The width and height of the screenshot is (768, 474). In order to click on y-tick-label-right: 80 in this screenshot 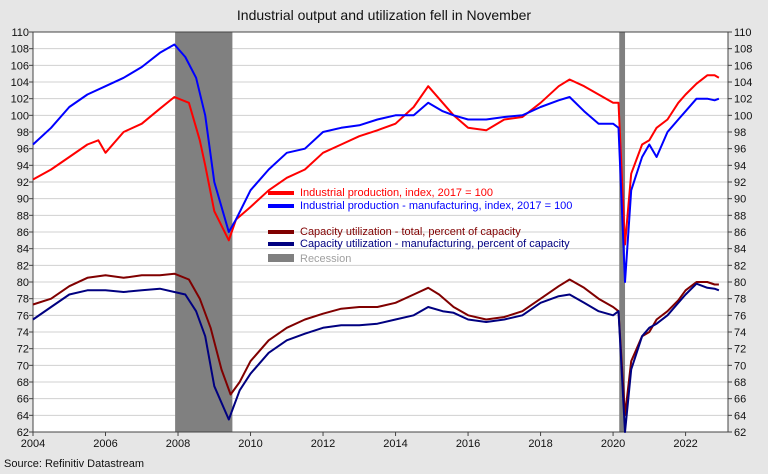, I will do `click(740, 283)`.